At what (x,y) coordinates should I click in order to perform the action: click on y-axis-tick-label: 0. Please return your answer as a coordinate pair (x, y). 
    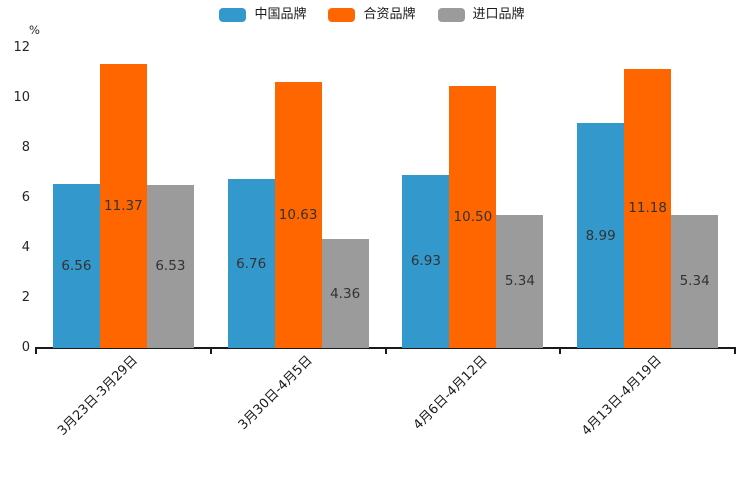
    Looking at the image, I should click on (25, 347).